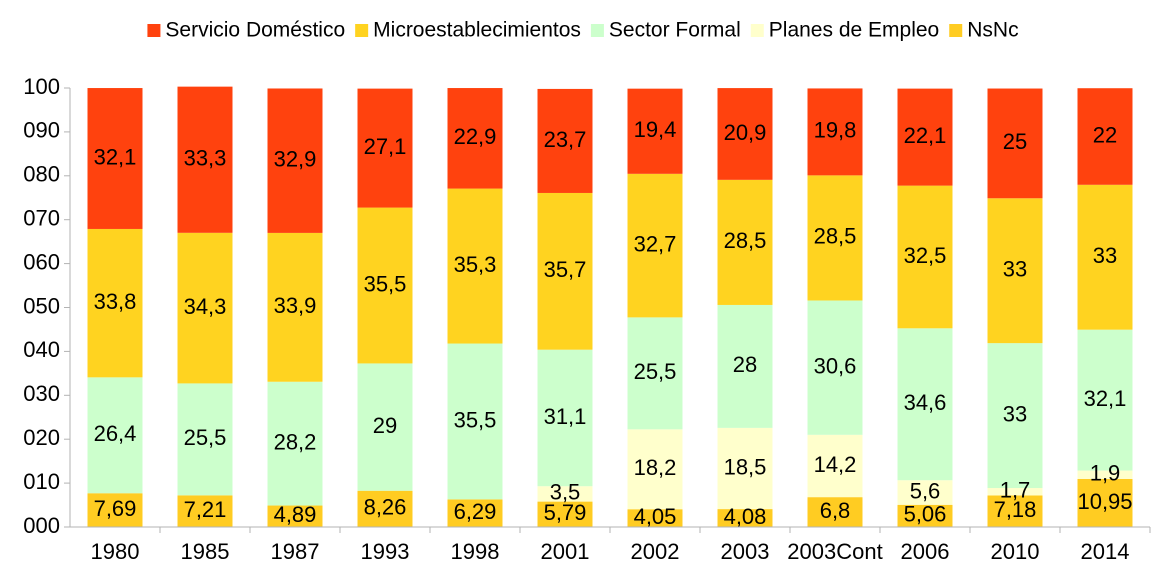  I want to click on x-tick-label: 2006, so click(925, 551).